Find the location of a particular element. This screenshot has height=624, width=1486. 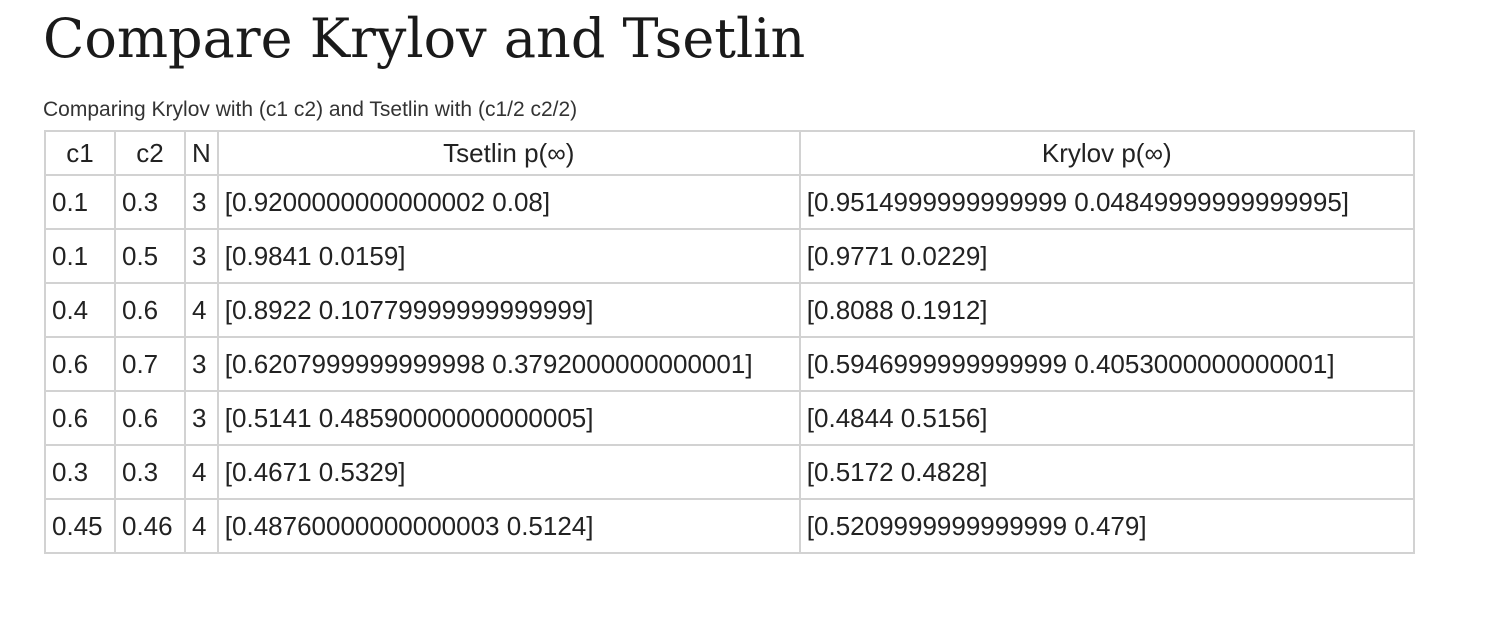

cell-c1: 0.3 is located at coordinates (80, 472).